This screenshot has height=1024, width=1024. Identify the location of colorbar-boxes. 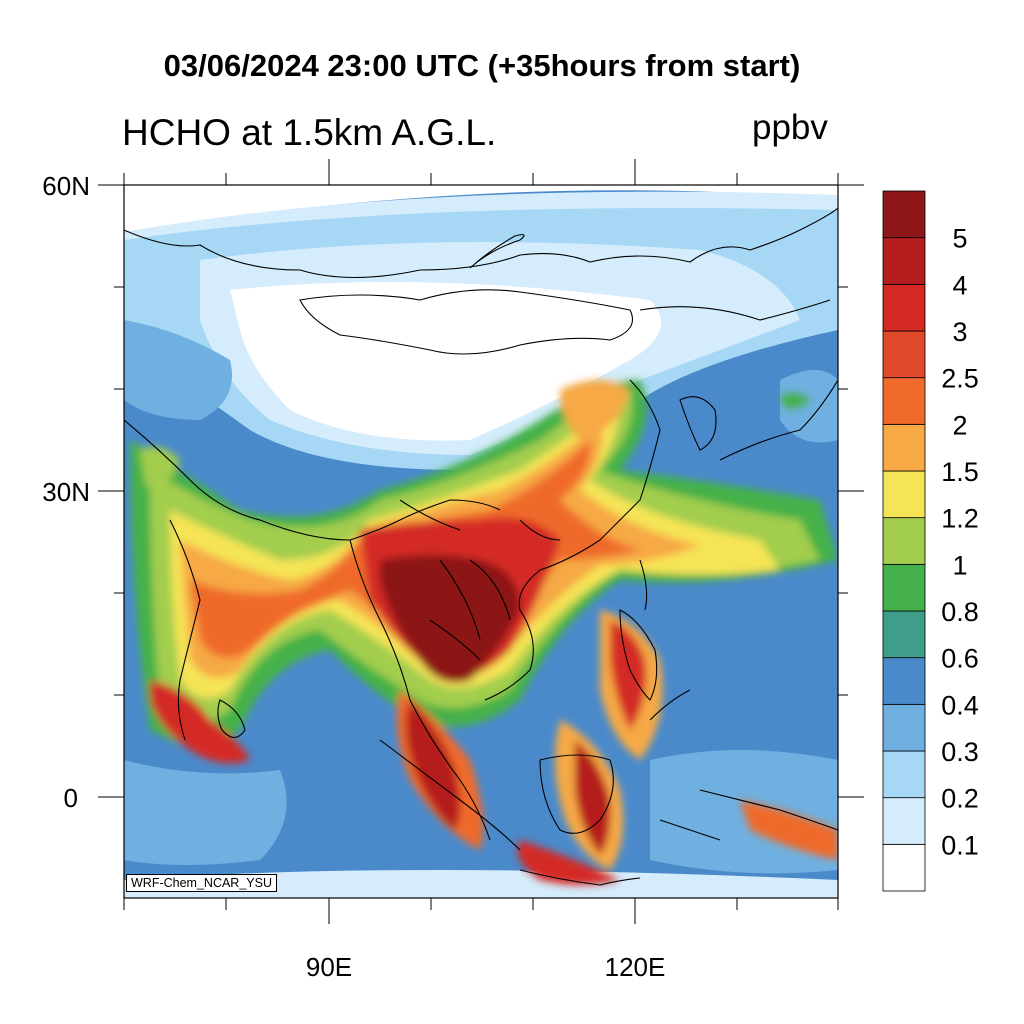
(904, 541).